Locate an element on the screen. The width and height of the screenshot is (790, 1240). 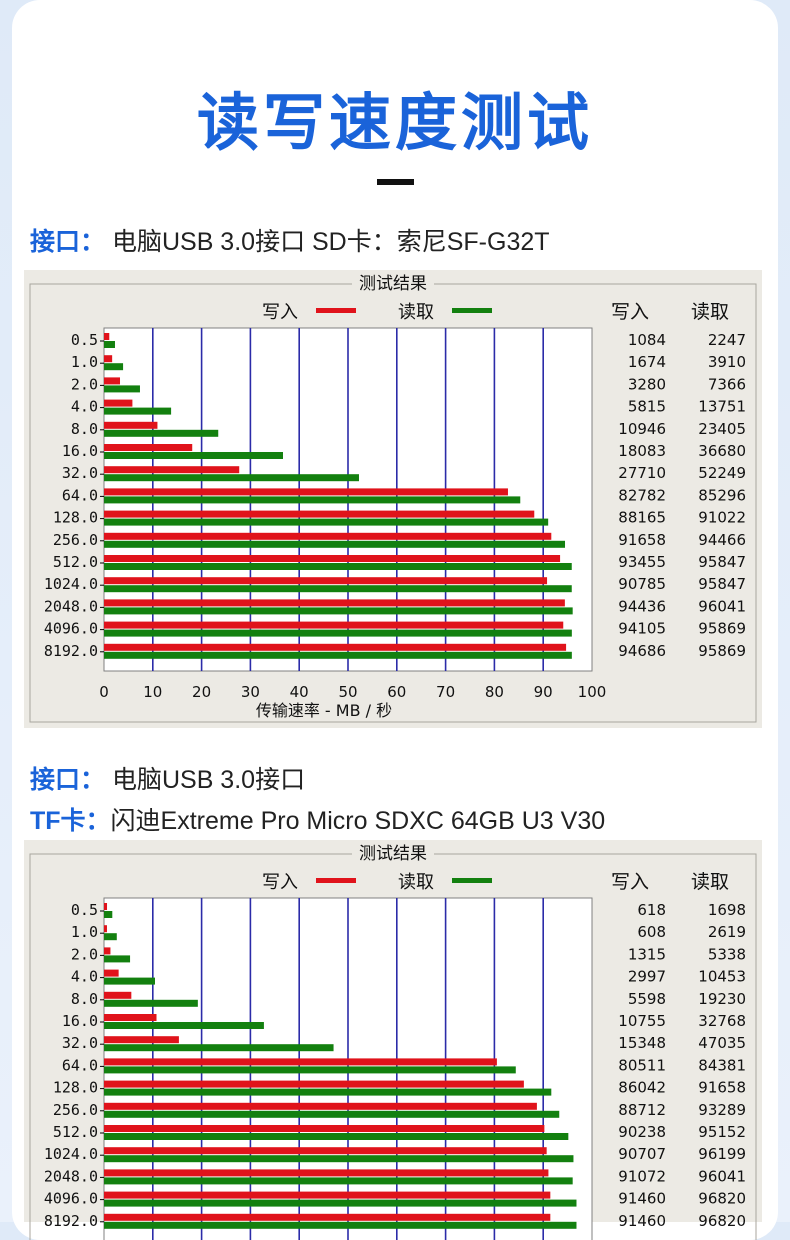
x-tick-label: 70 is located at coordinates (445, 692).